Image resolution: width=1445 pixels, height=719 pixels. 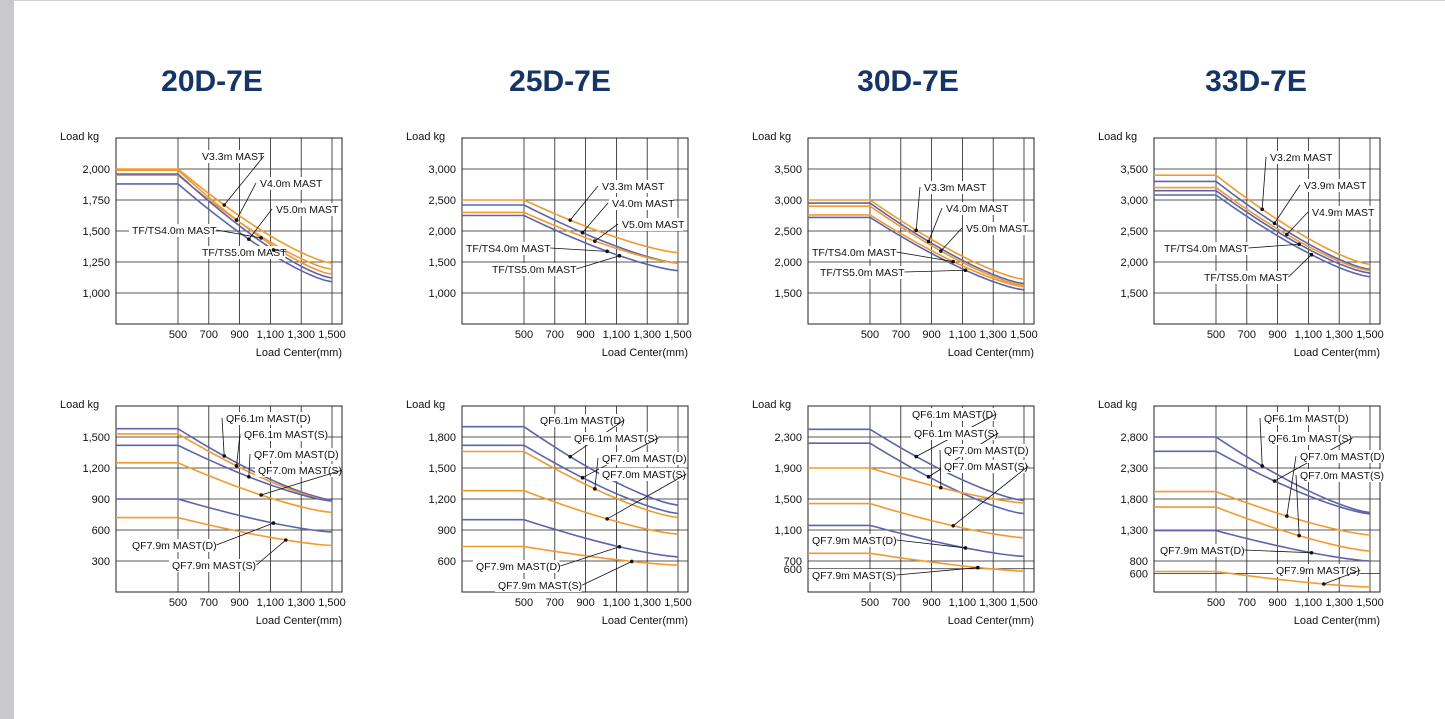 What do you see at coordinates (101, 500) in the screenshot?
I see `y-tick-label: 900` at bounding box center [101, 500].